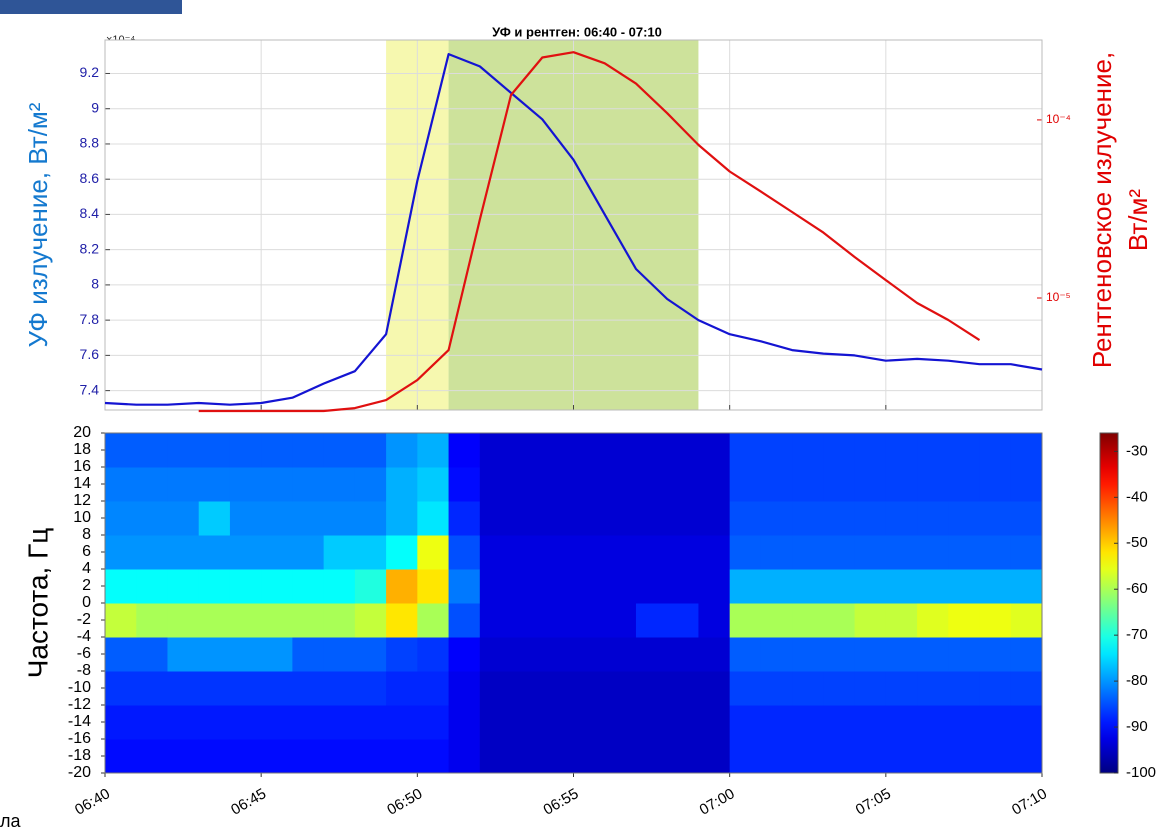 The width and height of the screenshot is (1163, 836). I want to click on y-tick-label: 12, so click(82, 500).